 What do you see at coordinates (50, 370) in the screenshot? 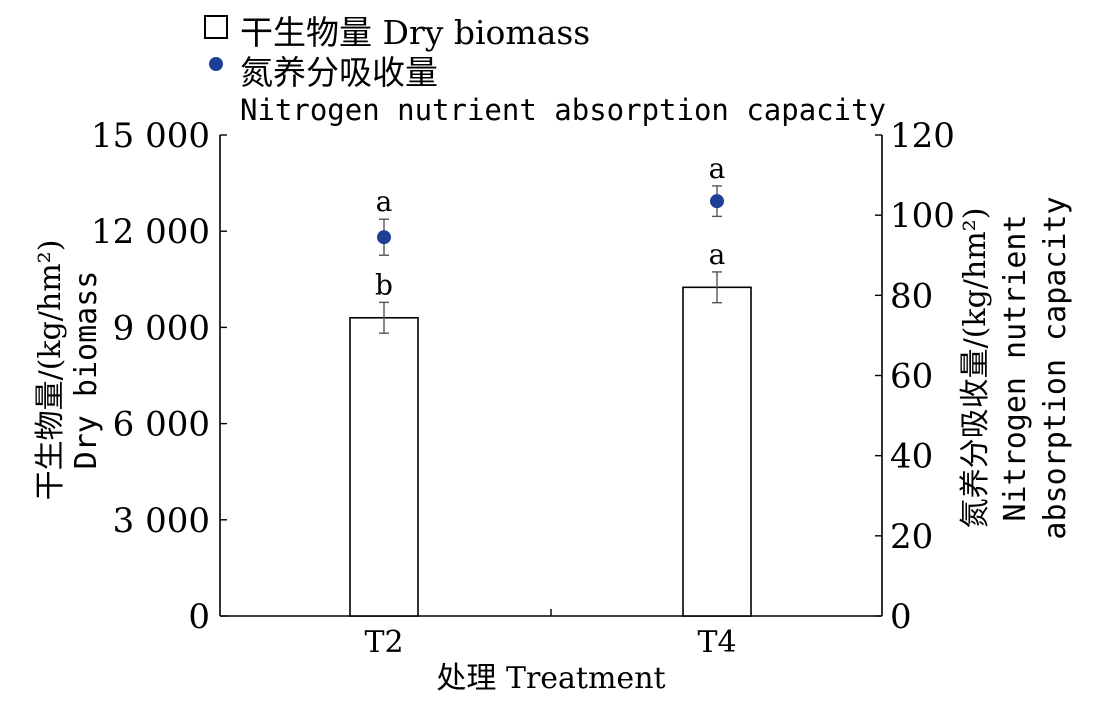
I see `left-axis-label-line1: 干生物量/(kg/hm²)` at bounding box center [50, 370].